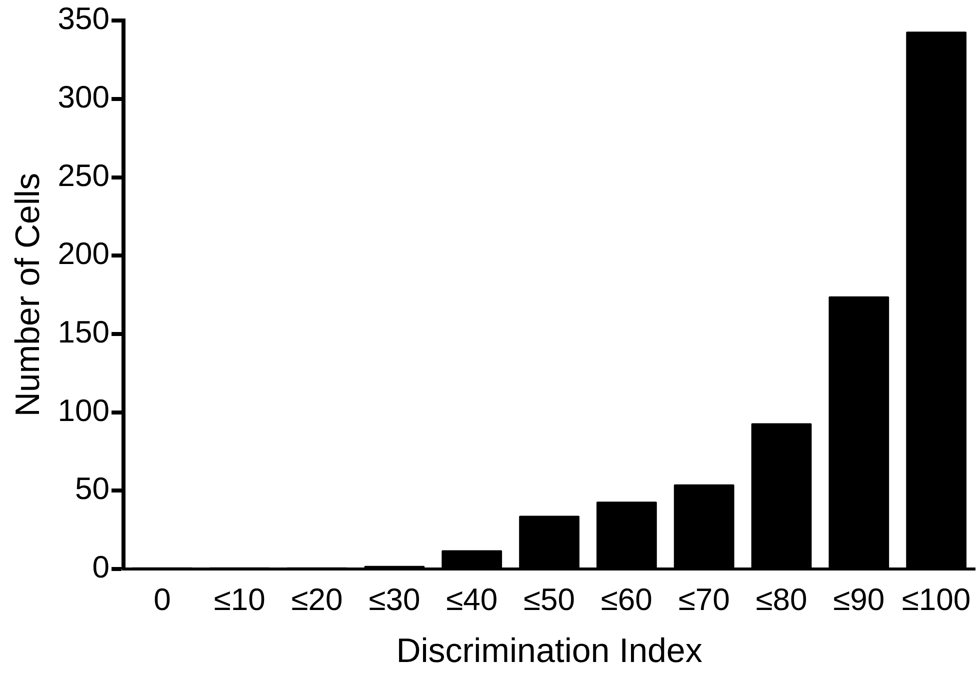 The image size is (979, 682). I want to click on y-axis-title: Number of Cells, so click(27, 294).